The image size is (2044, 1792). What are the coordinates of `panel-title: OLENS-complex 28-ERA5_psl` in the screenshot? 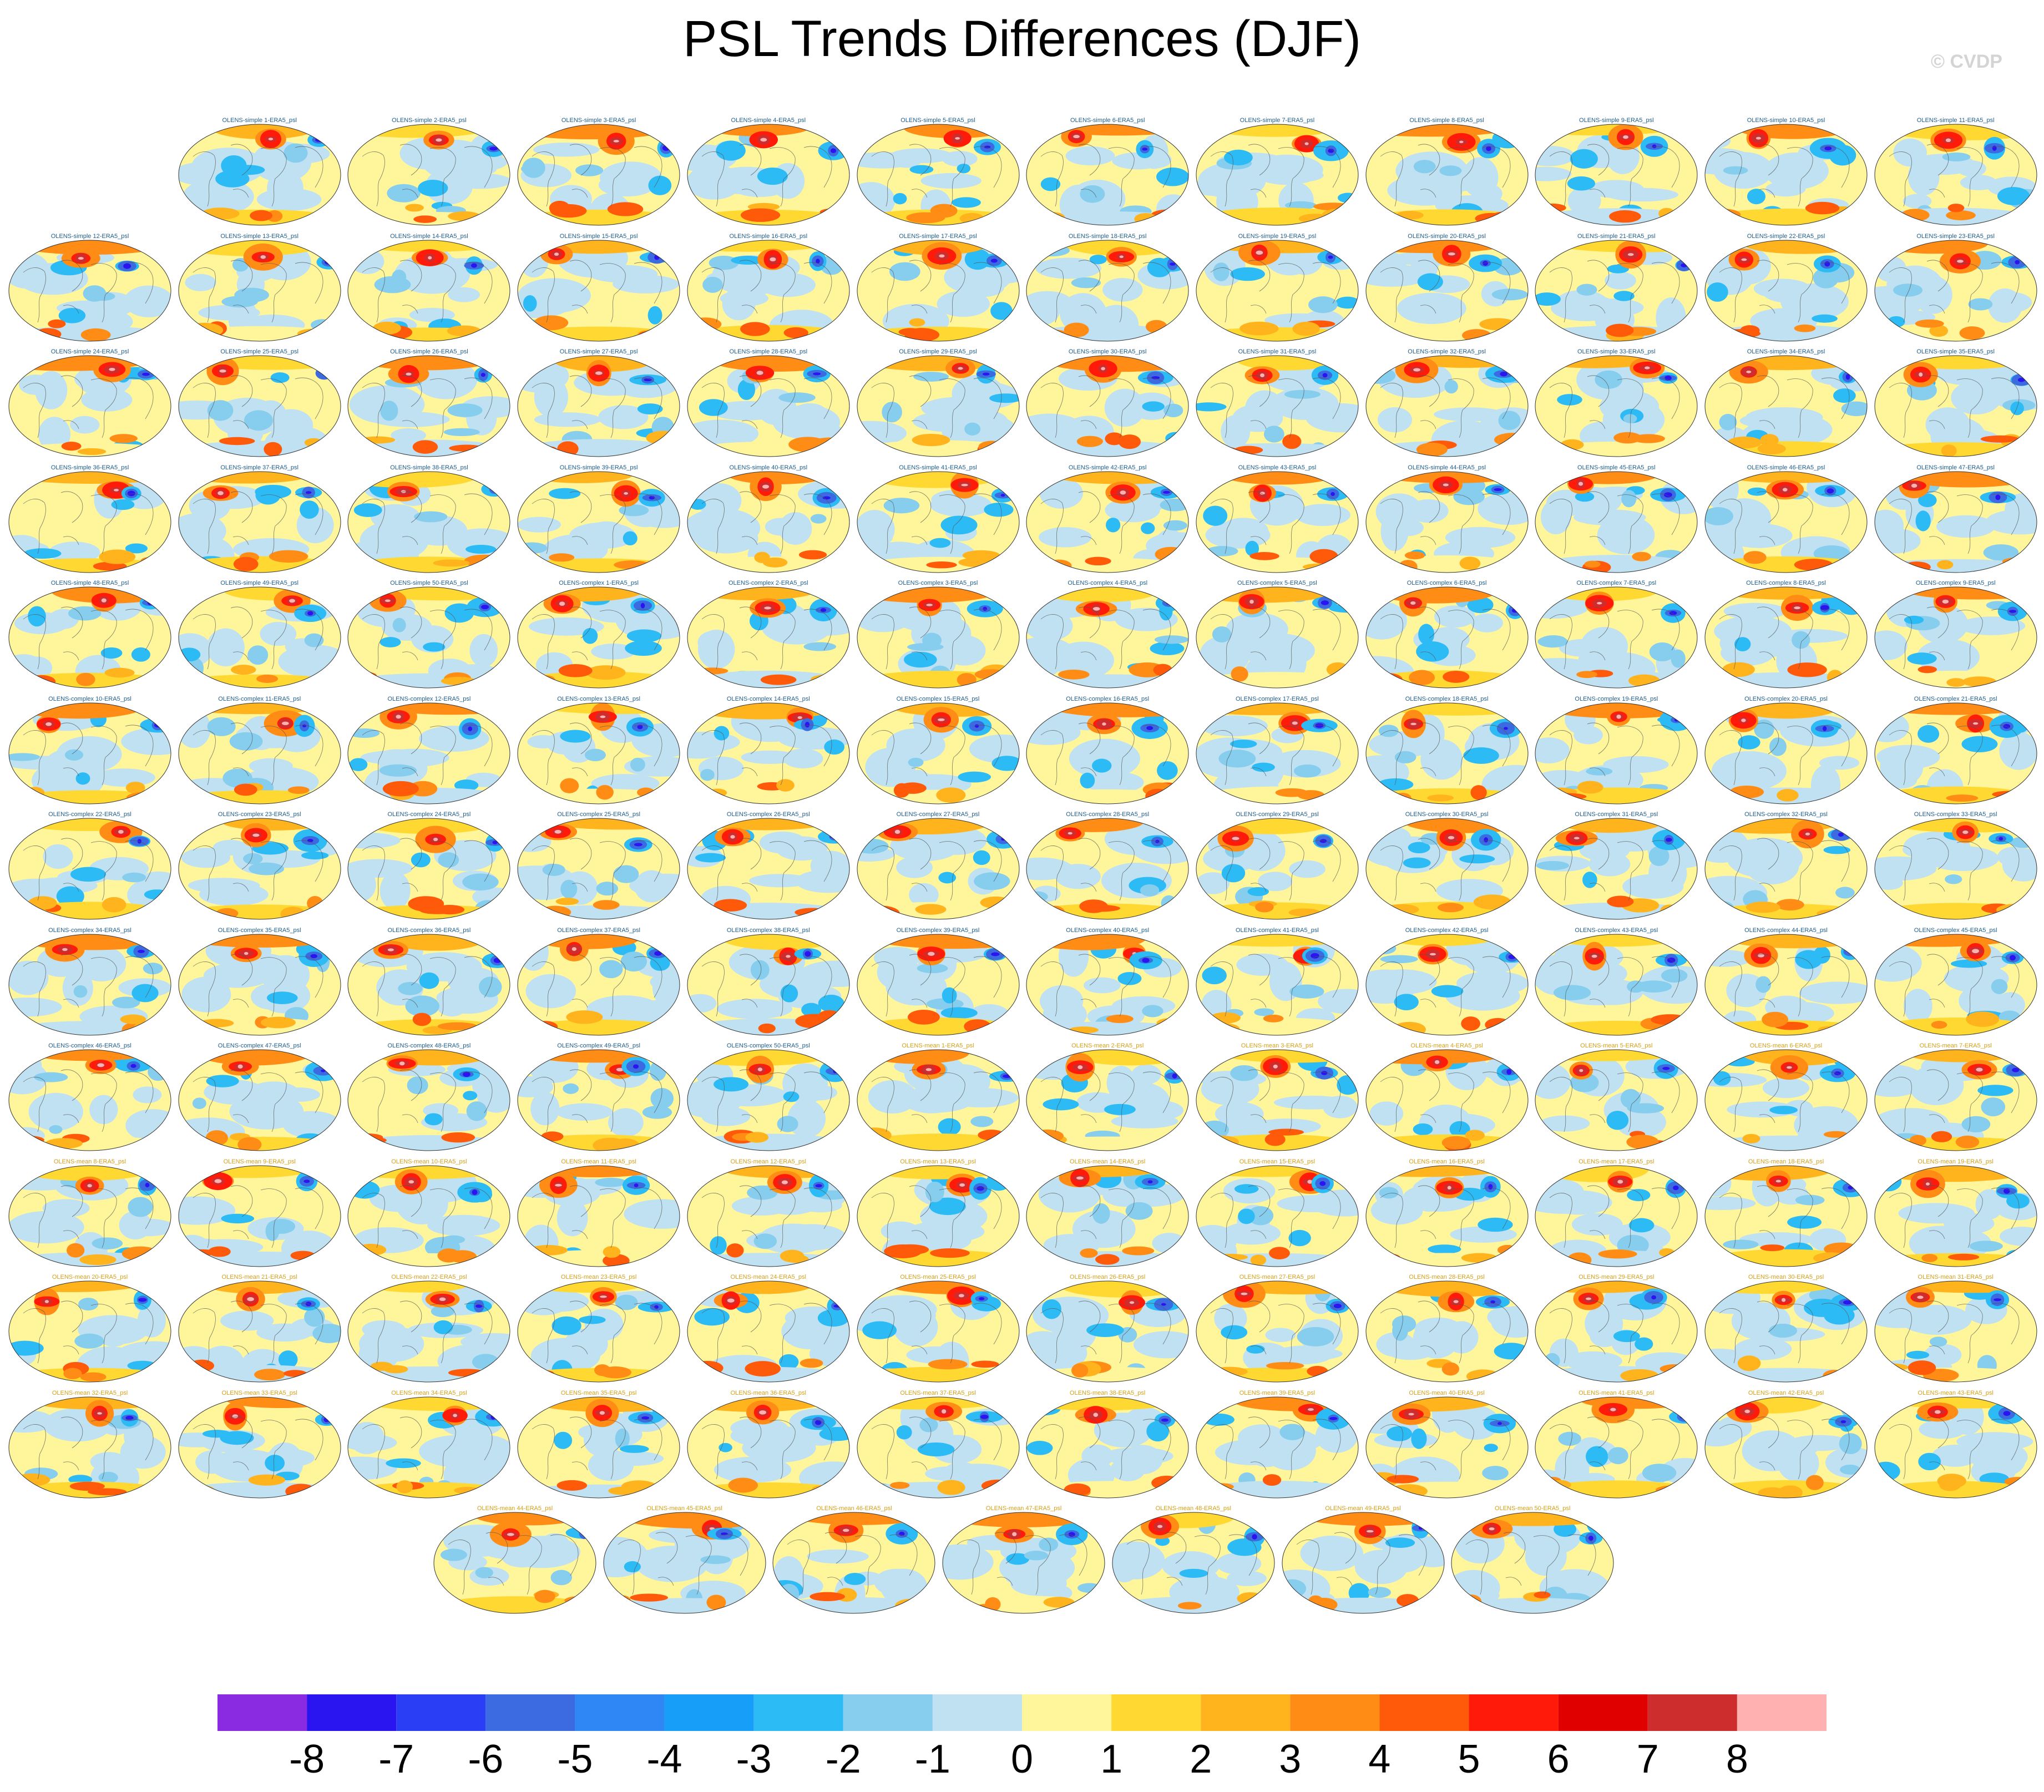 It's located at (1108, 814).